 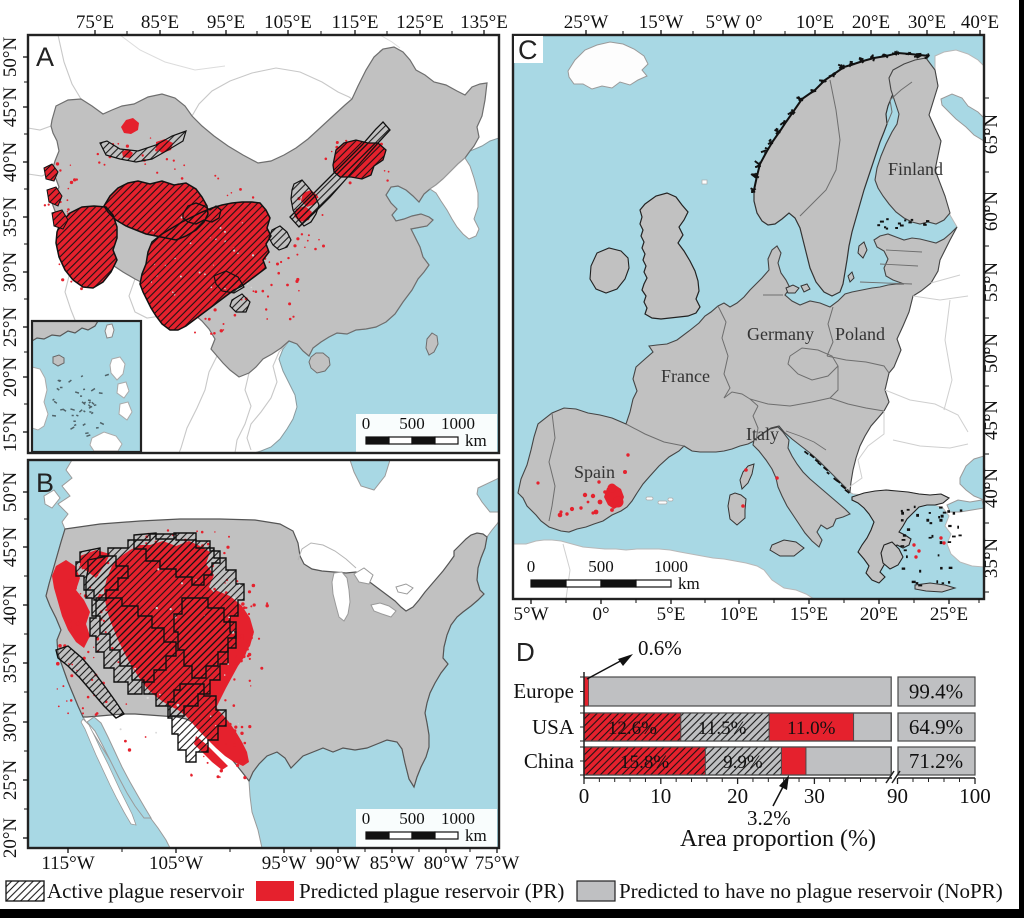 What do you see at coordinates (811, 728) in the screenshot?
I see `svg-text: 11.0%` at bounding box center [811, 728].